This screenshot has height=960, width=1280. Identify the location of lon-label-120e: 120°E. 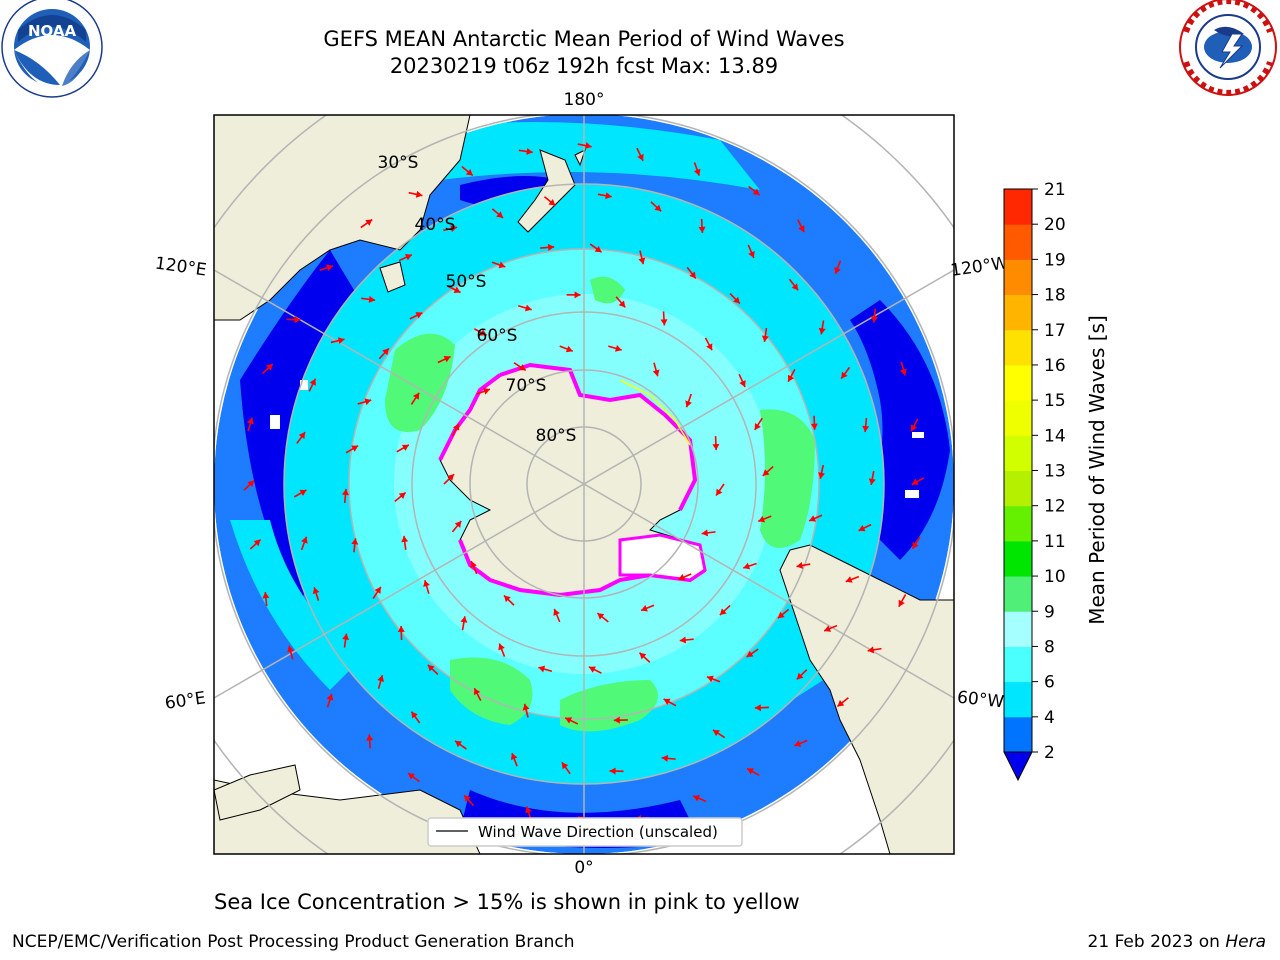
(181, 267).